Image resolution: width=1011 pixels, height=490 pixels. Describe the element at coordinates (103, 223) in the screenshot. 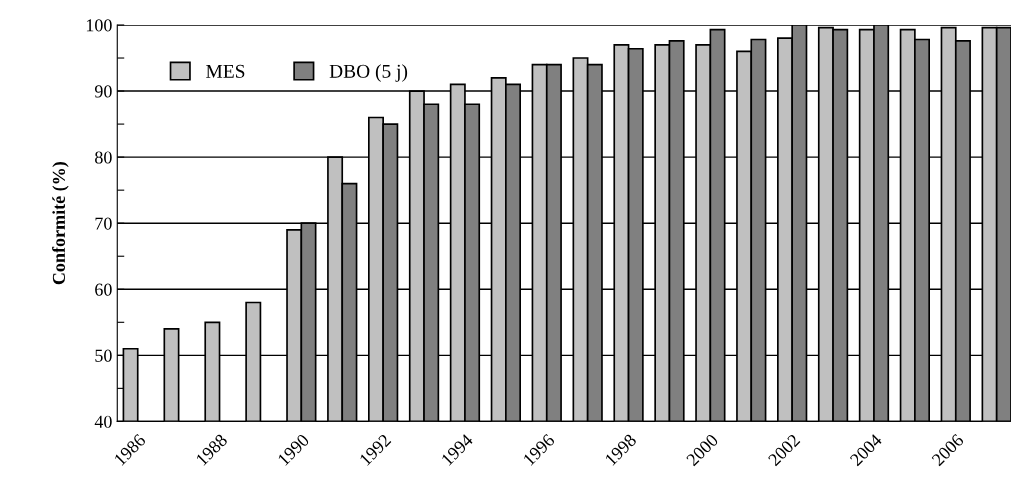

I see `y-tick-label: 70` at that location.